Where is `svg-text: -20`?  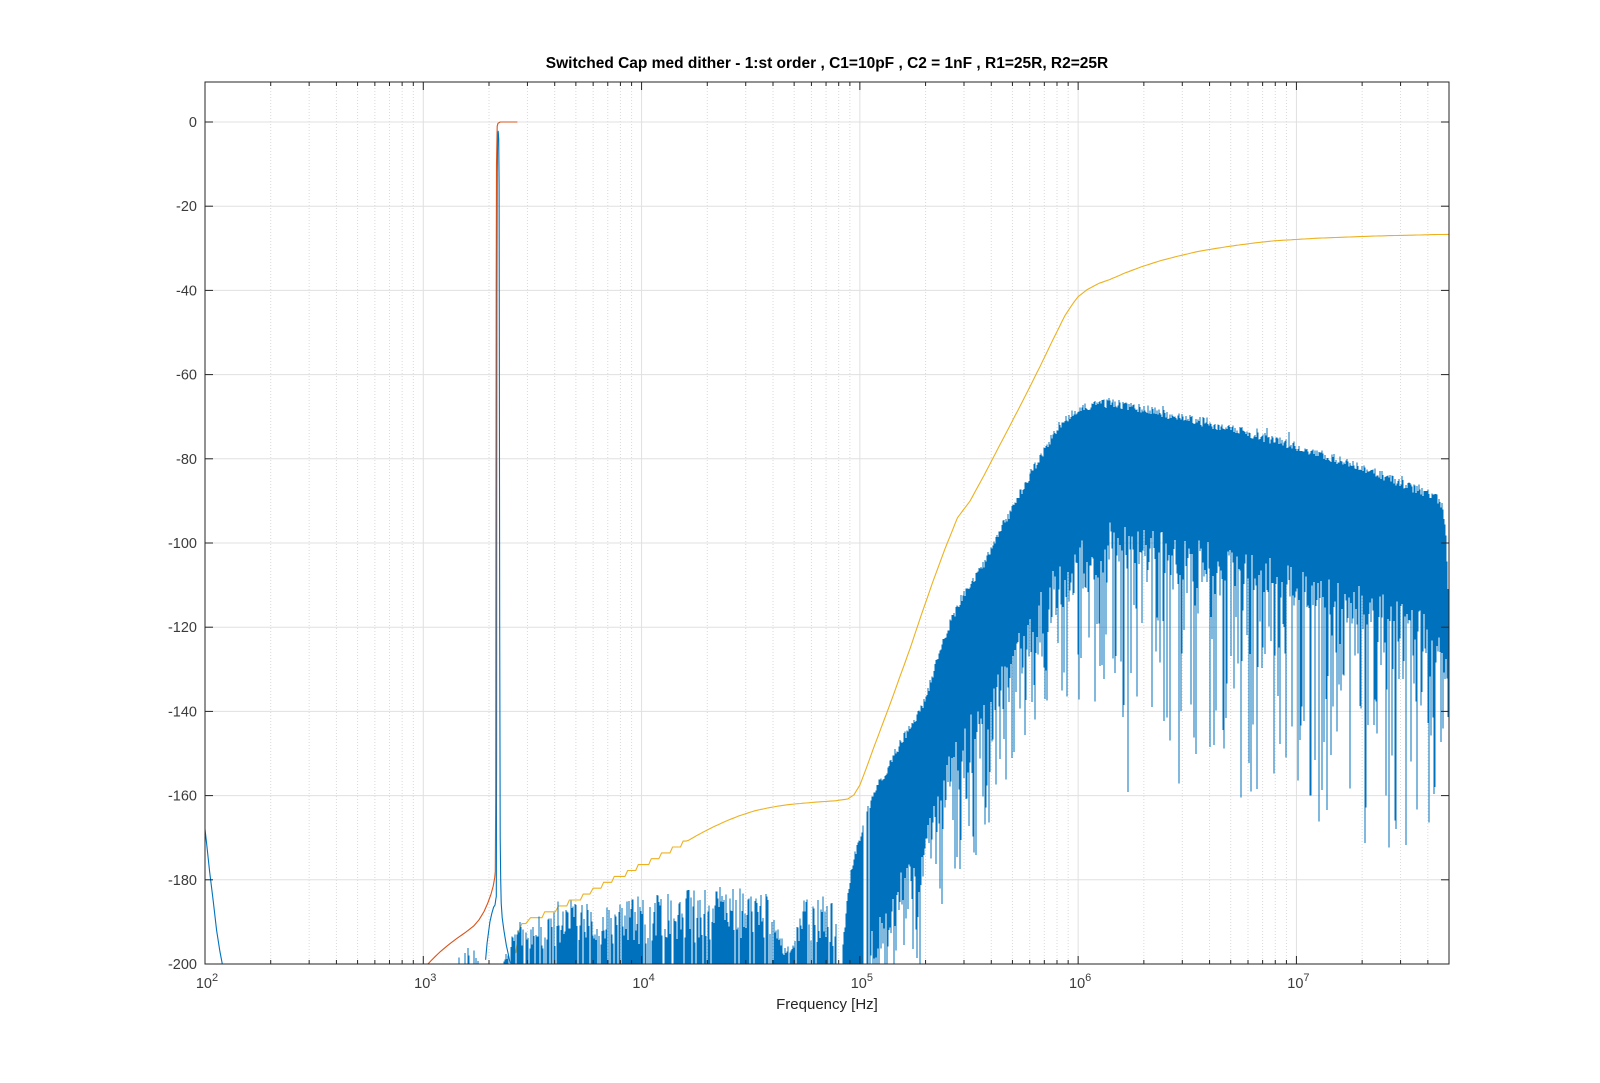
svg-text: -20 is located at coordinates (186, 207).